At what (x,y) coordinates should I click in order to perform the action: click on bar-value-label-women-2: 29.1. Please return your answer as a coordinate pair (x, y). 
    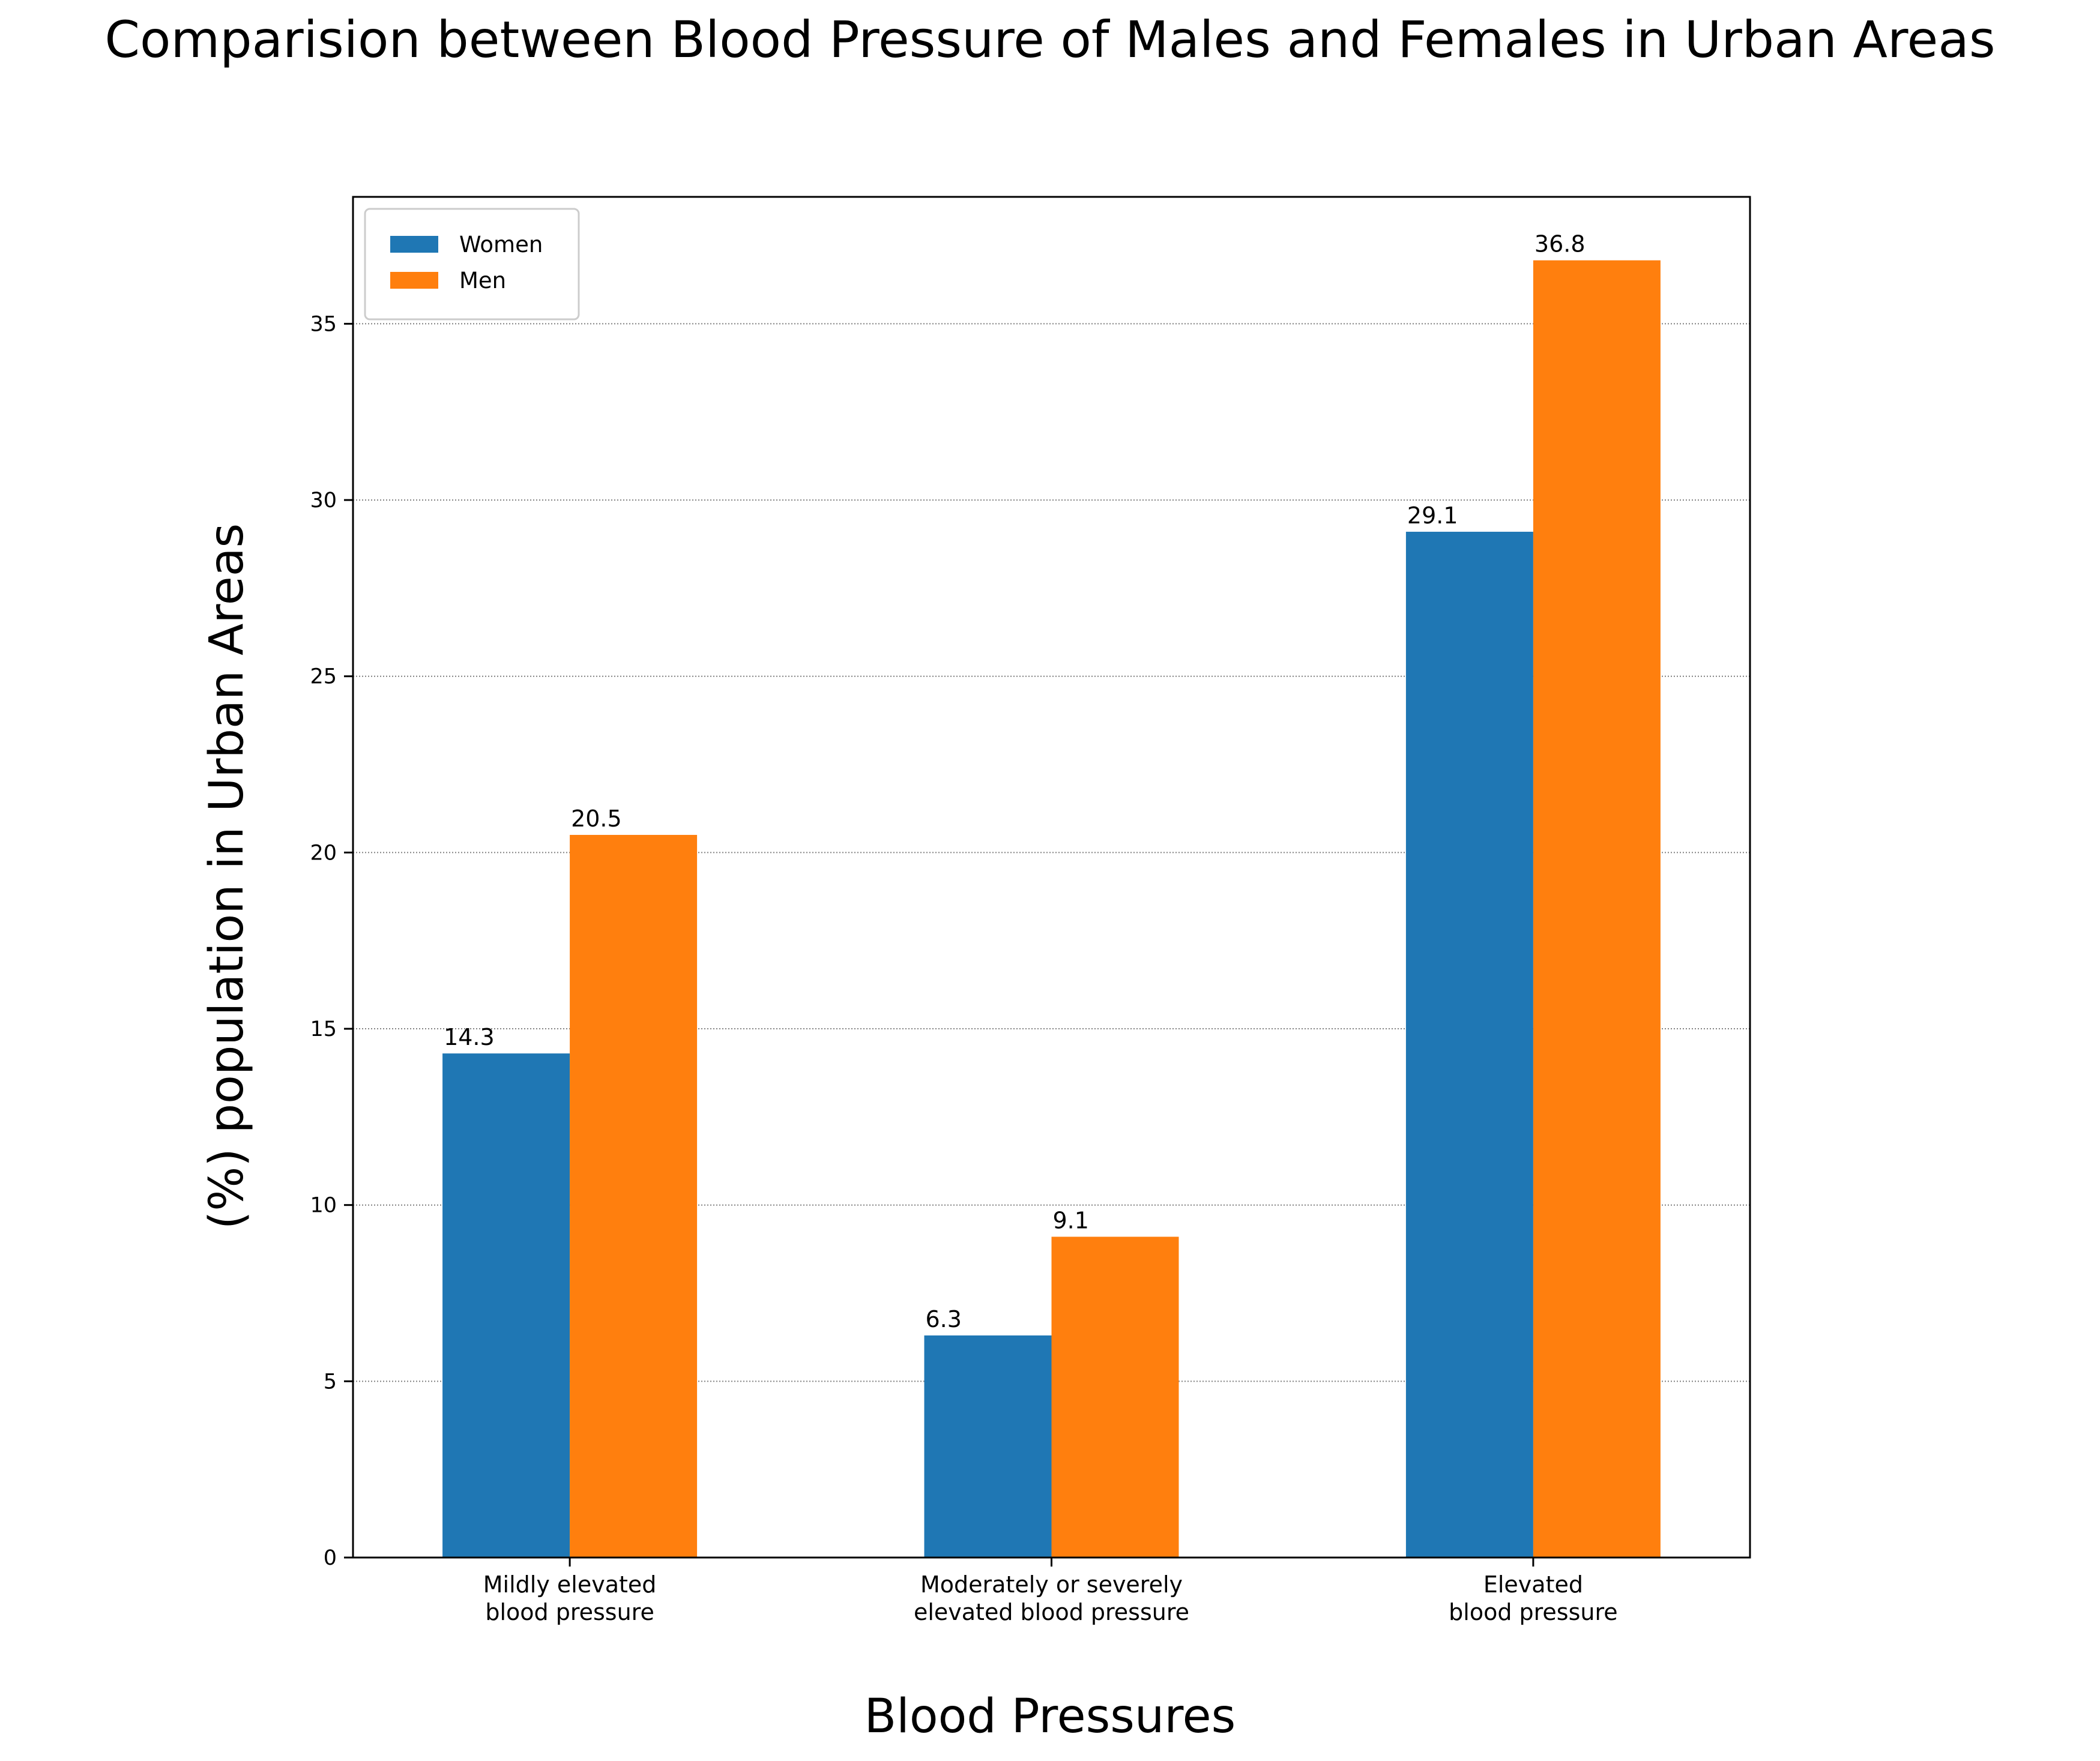
    Looking at the image, I should click on (1432, 515).